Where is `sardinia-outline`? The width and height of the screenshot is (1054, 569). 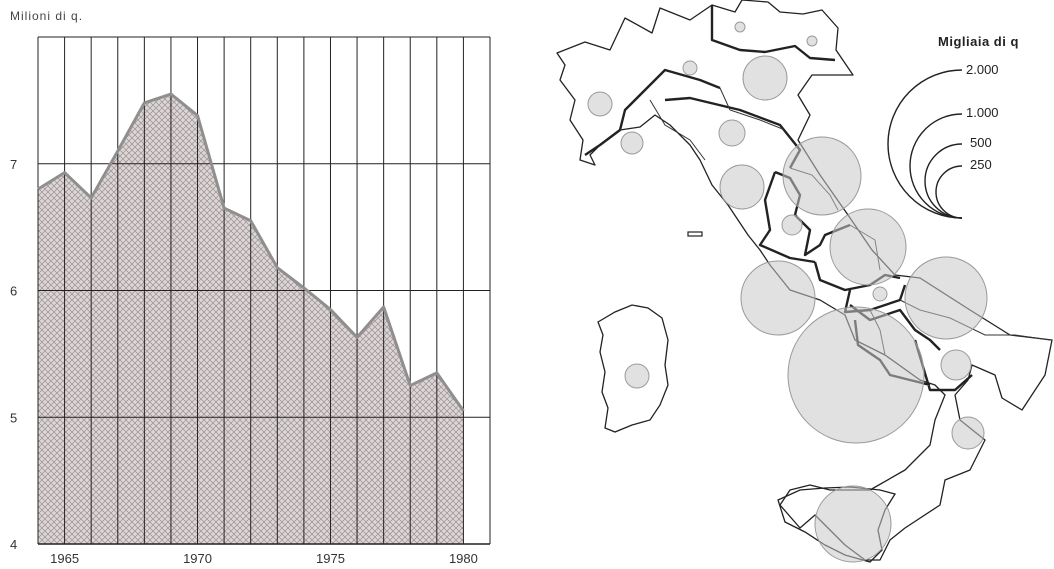
sardinia-outline is located at coordinates (633, 368).